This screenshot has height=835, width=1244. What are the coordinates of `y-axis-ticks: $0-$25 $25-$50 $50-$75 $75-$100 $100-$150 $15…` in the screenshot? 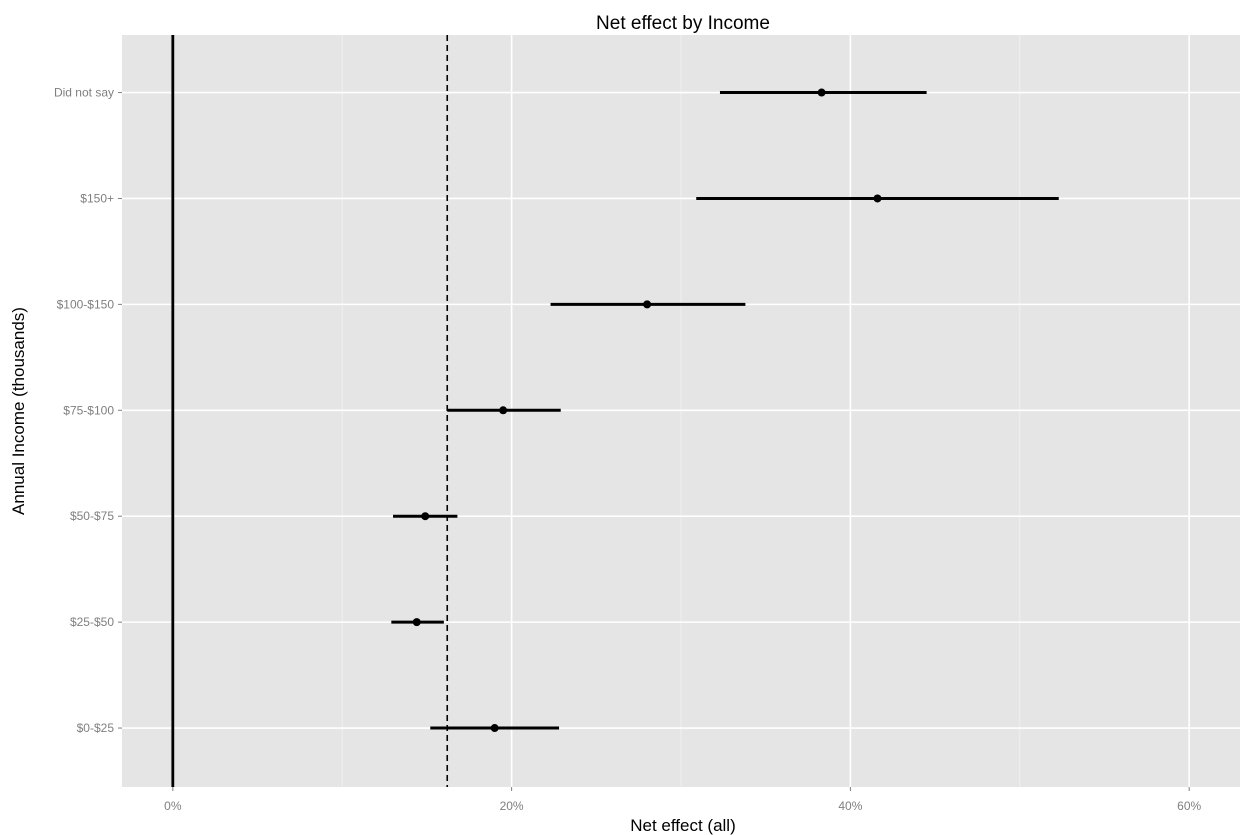 It's located at (88, 410).